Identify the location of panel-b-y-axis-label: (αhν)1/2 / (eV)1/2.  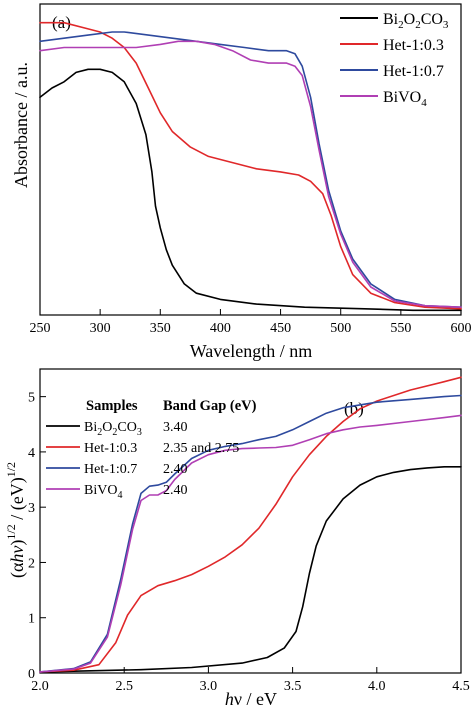
(16, 520).